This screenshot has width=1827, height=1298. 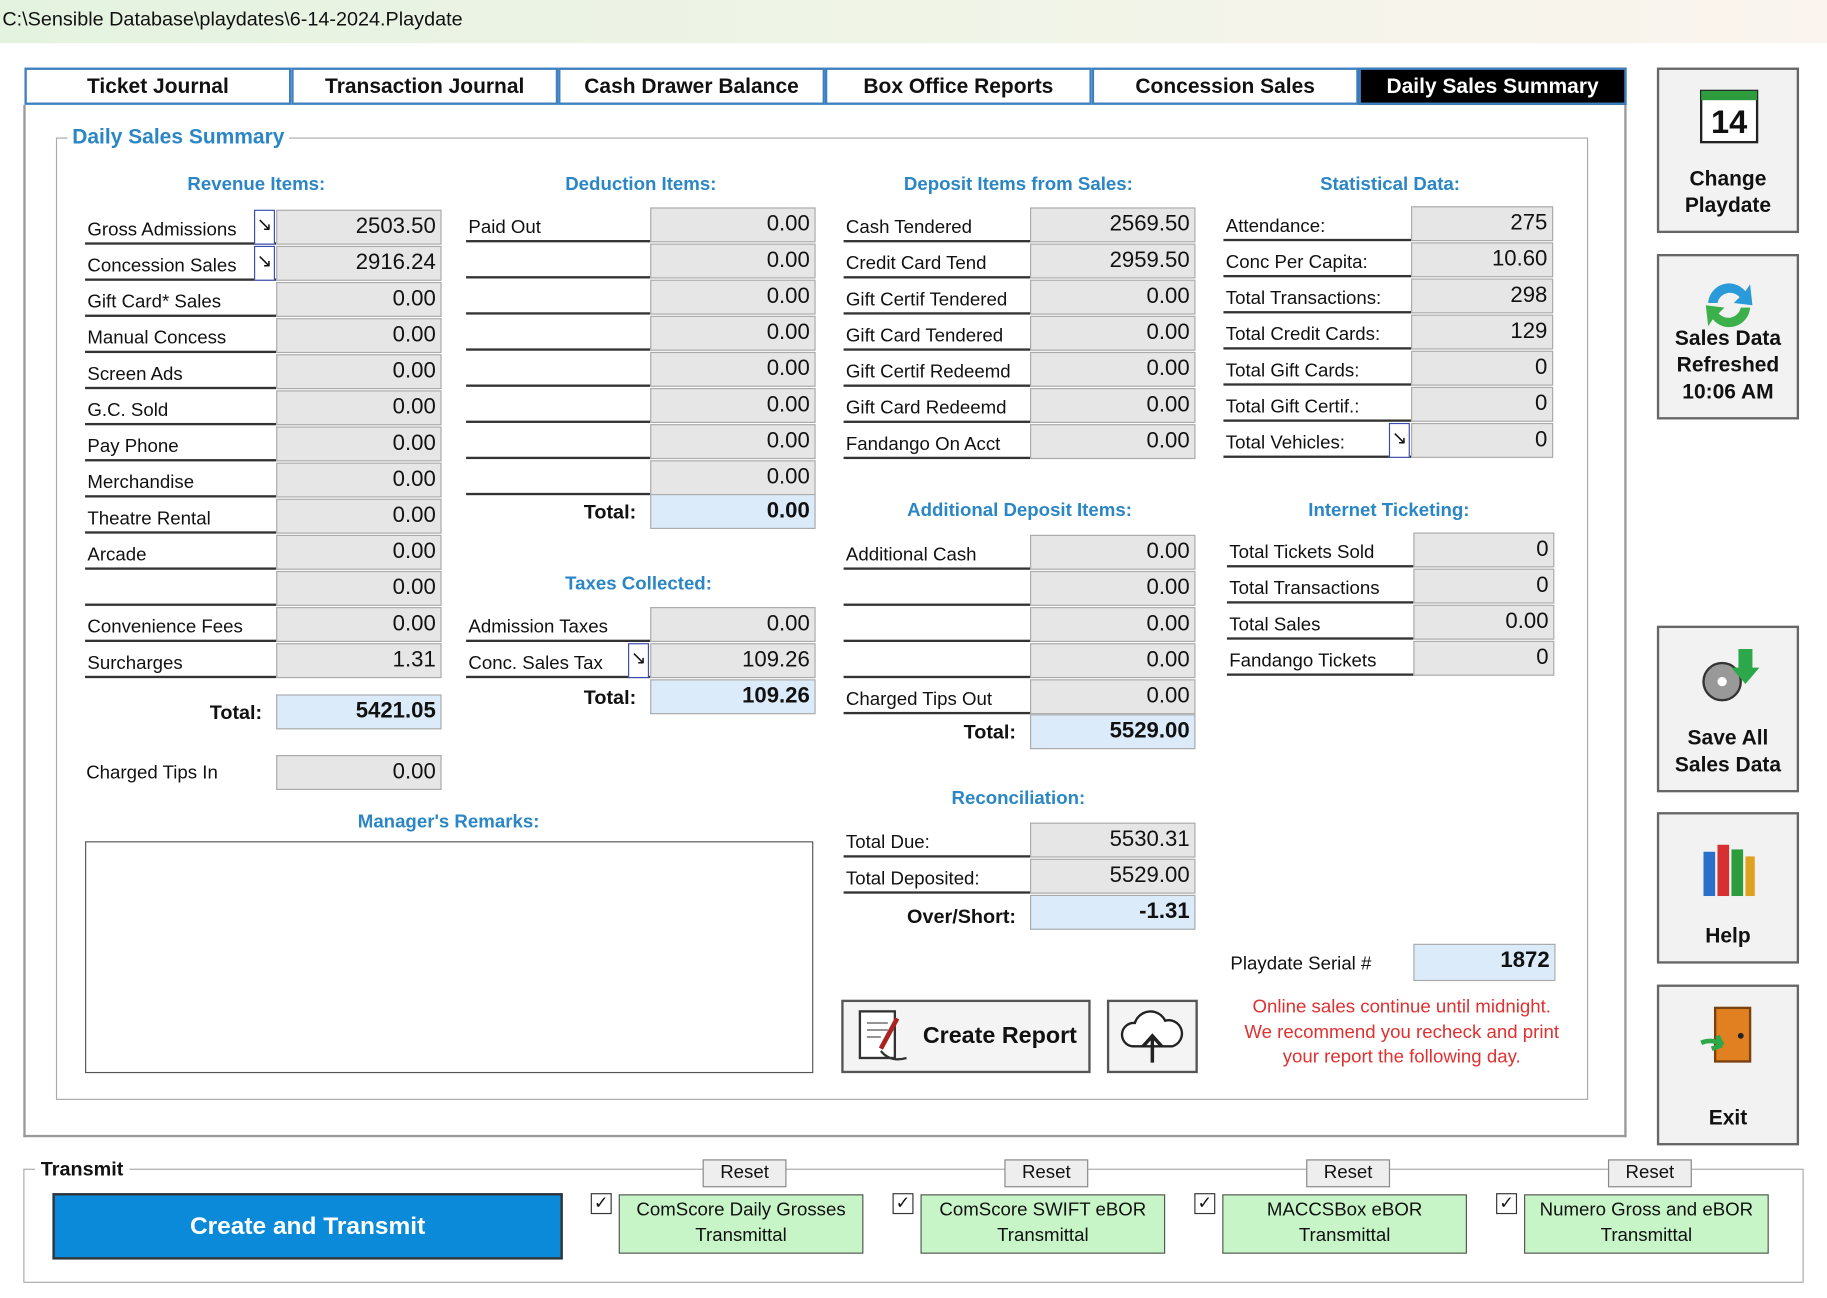 I want to click on row-value: 275, so click(x=1482, y=224).